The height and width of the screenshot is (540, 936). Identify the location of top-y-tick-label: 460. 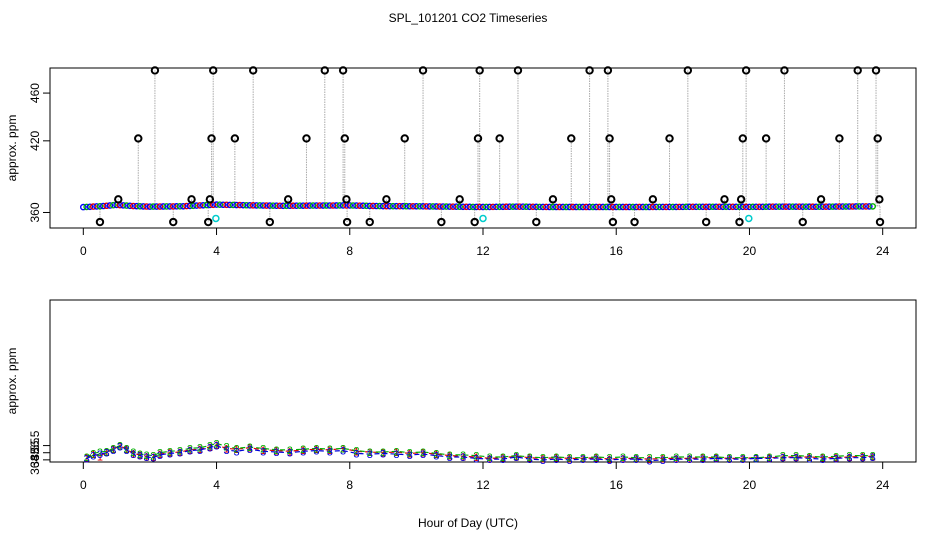
(35, 93).